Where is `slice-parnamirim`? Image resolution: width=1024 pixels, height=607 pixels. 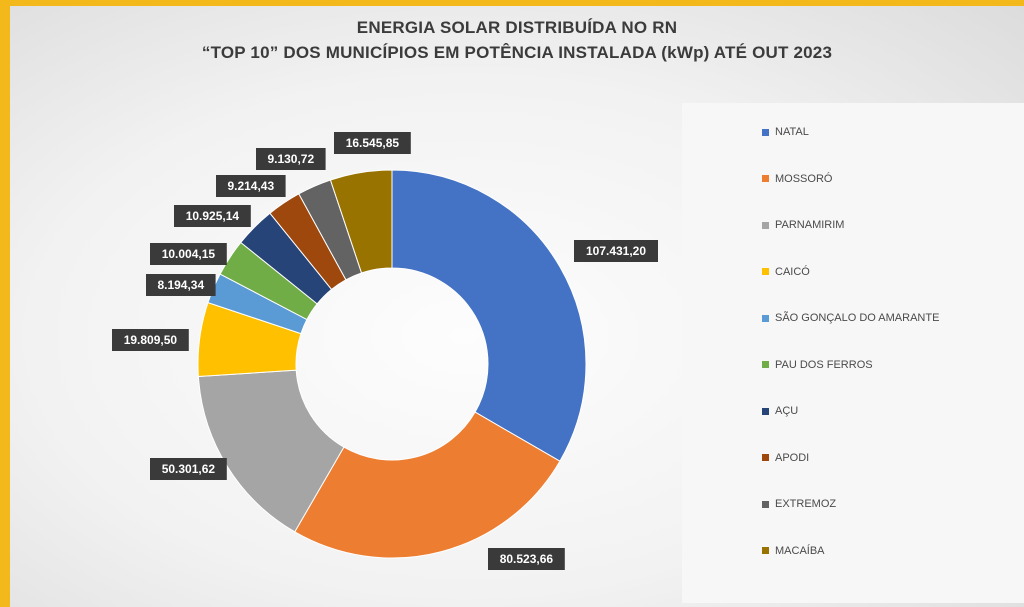
slice-parnamirim is located at coordinates (271, 451).